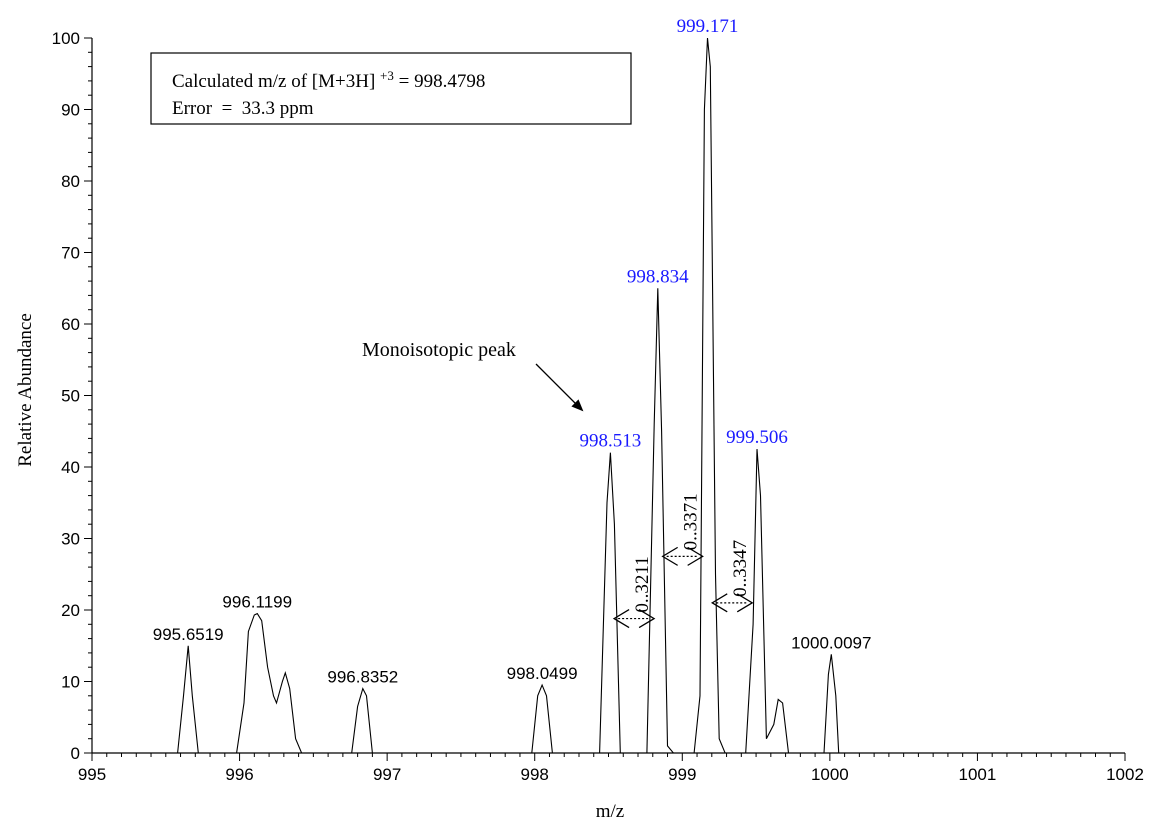 The height and width of the screenshot is (825, 1150). I want to click on delta-markers: 0..3211 0..3371 0..3347, so click(683, 561).